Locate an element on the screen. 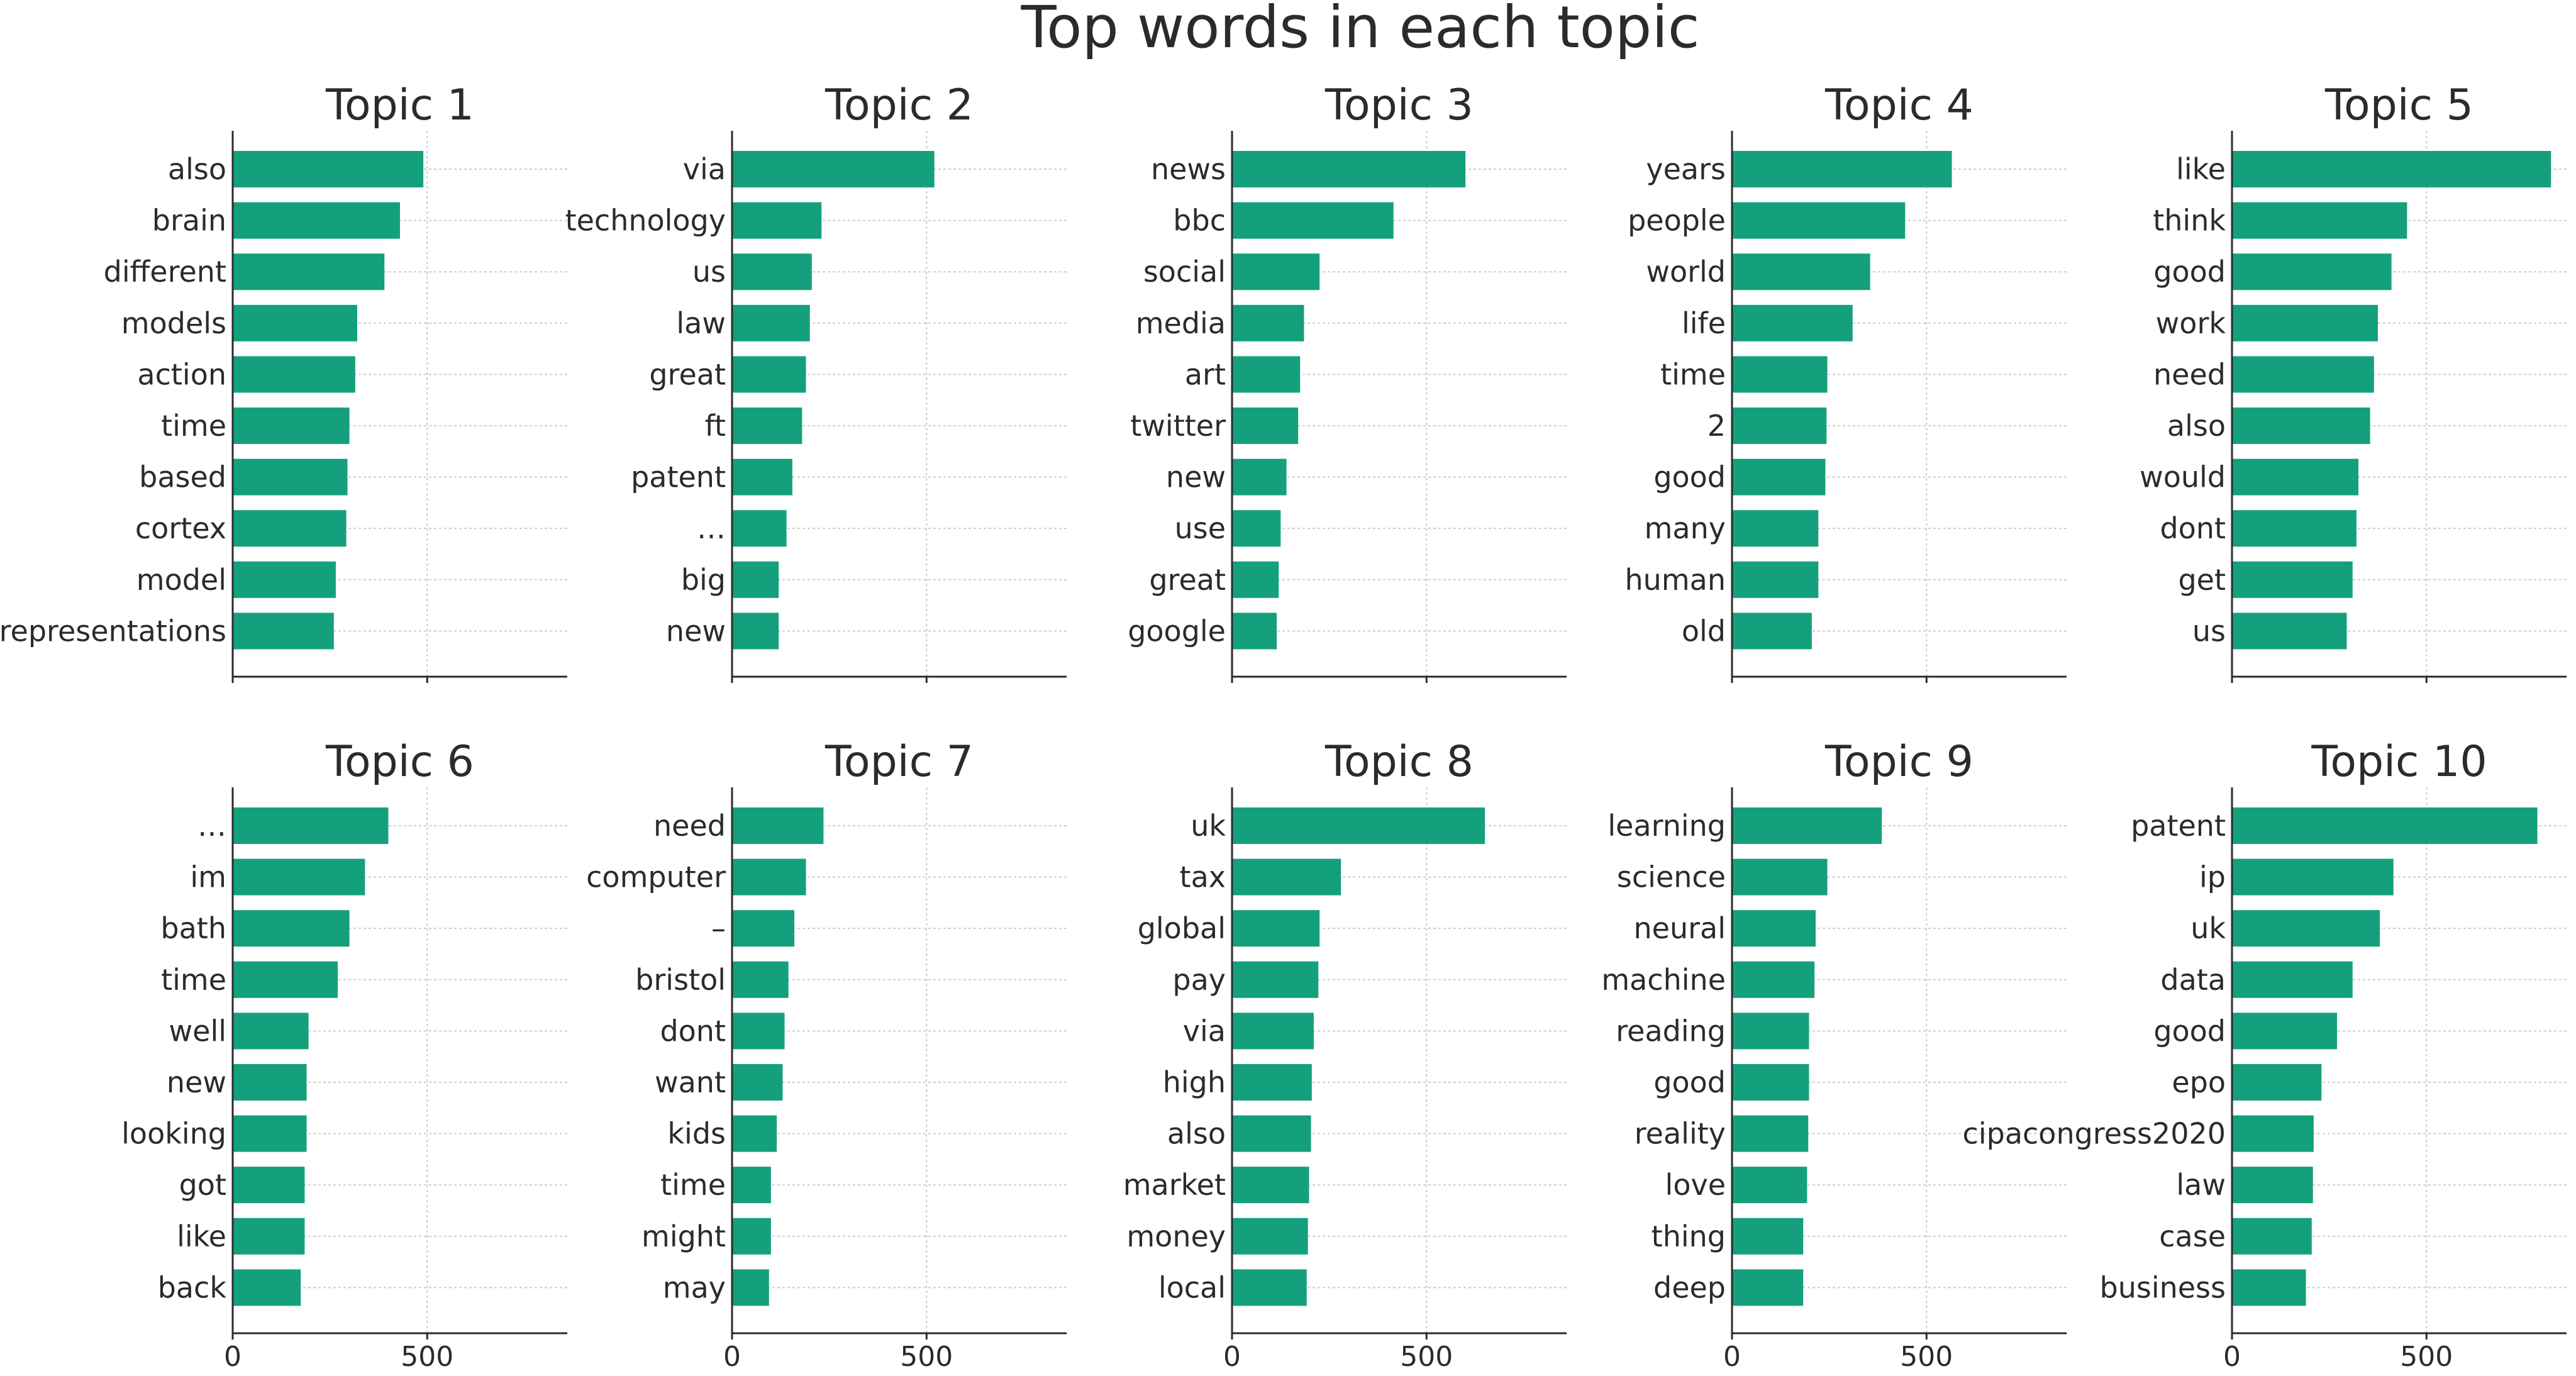  category-label: love is located at coordinates (1695, 1185).